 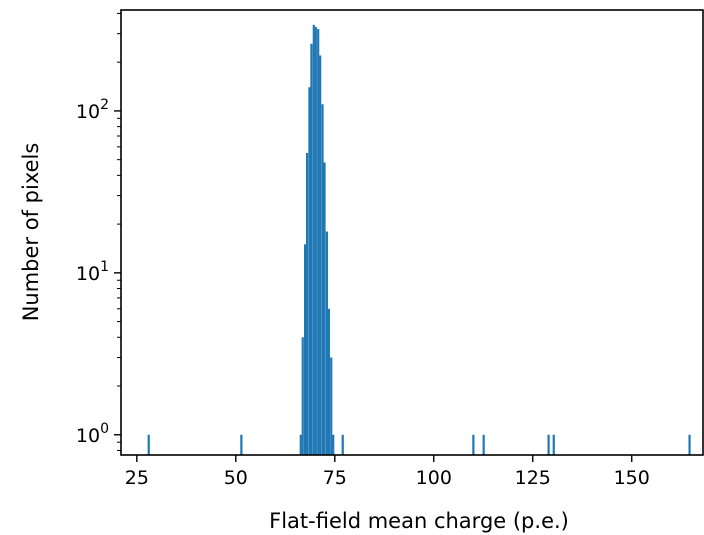 I want to click on y-axis-title: Number of pixels, so click(x=31, y=232).